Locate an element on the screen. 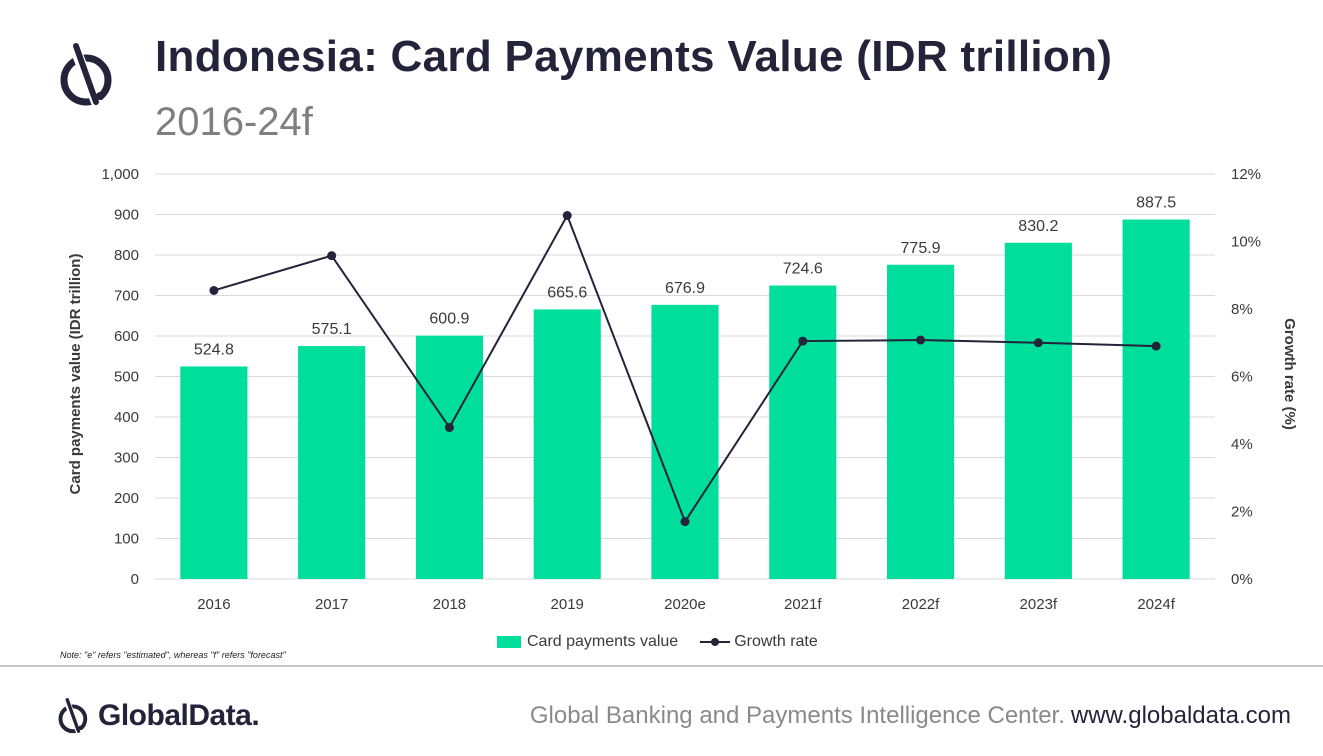  legend: Card payments value Growth rate is located at coordinates (668, 642).